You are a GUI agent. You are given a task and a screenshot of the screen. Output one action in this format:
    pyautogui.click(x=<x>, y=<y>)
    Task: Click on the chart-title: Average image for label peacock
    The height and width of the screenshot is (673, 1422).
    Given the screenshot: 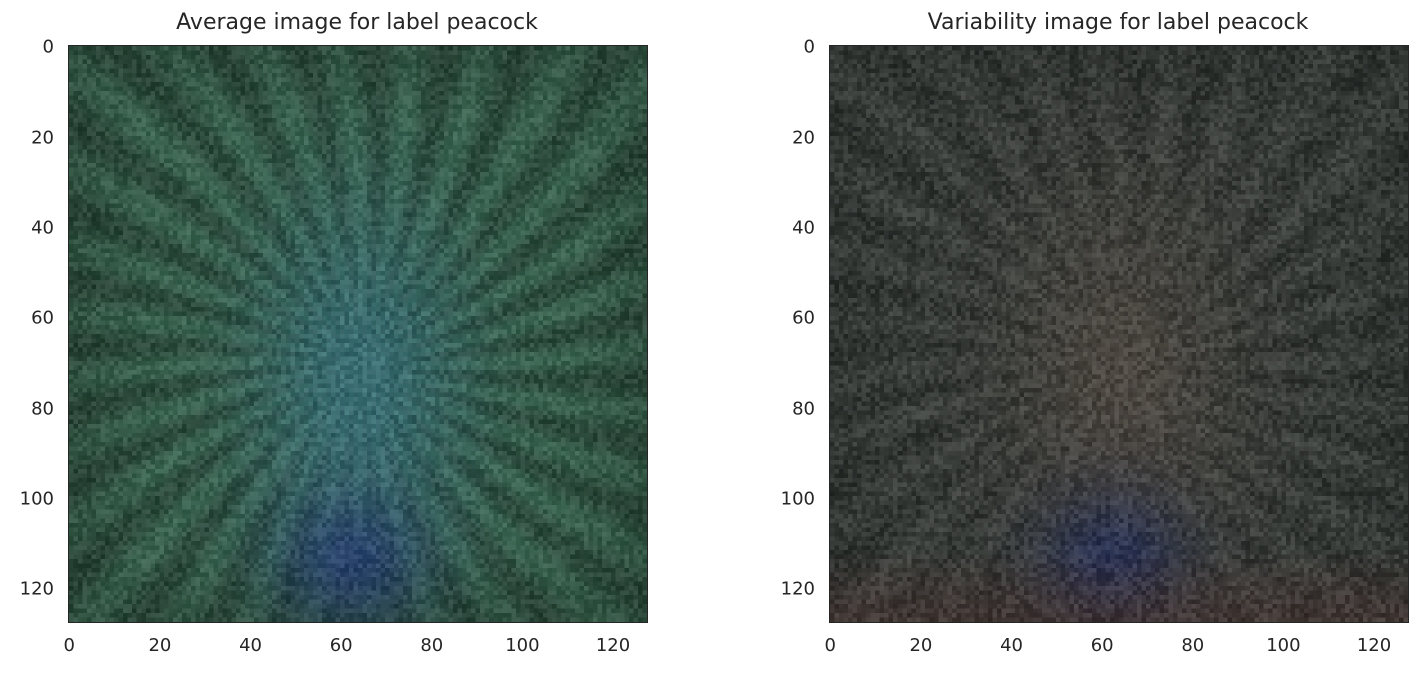 What is the action you would take?
    pyautogui.click(x=357, y=22)
    